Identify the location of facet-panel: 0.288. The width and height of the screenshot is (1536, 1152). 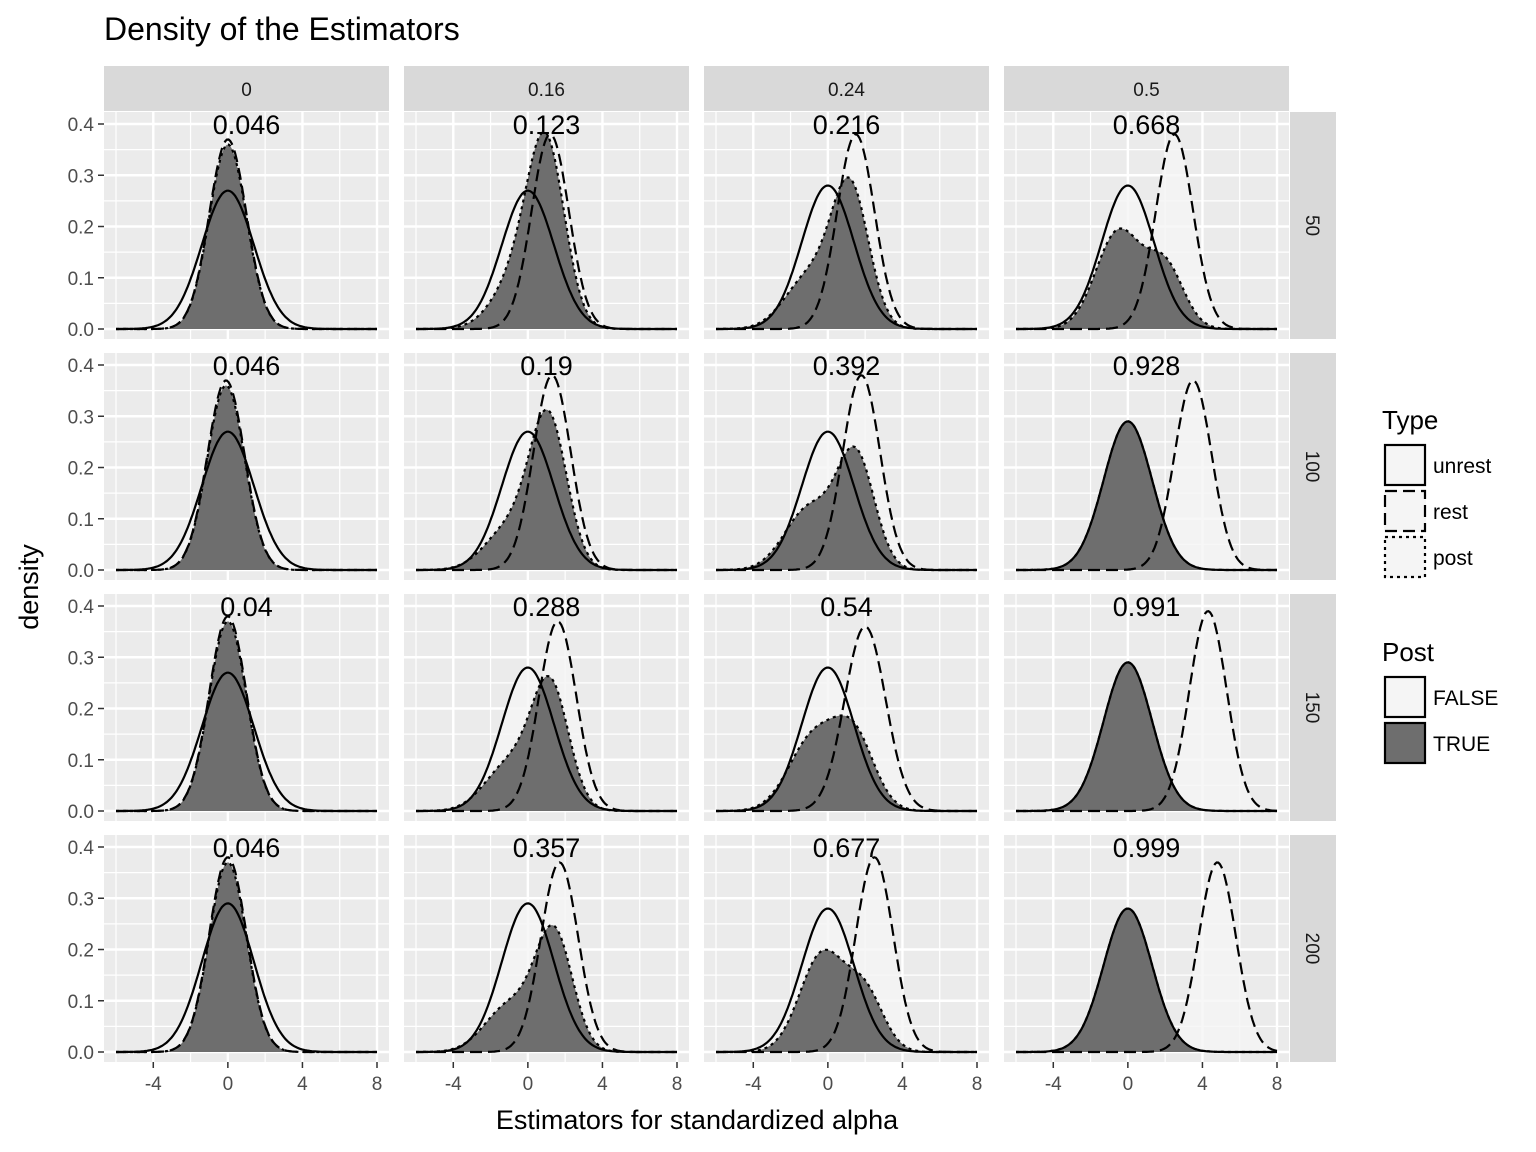
(546, 706).